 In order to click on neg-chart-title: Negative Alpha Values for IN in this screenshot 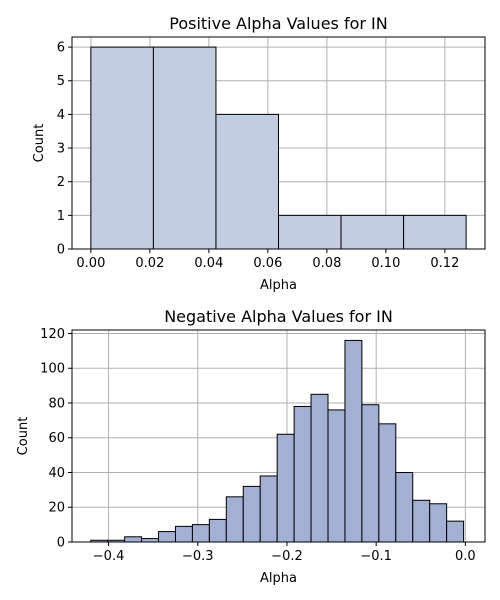, I will do `click(278, 316)`.